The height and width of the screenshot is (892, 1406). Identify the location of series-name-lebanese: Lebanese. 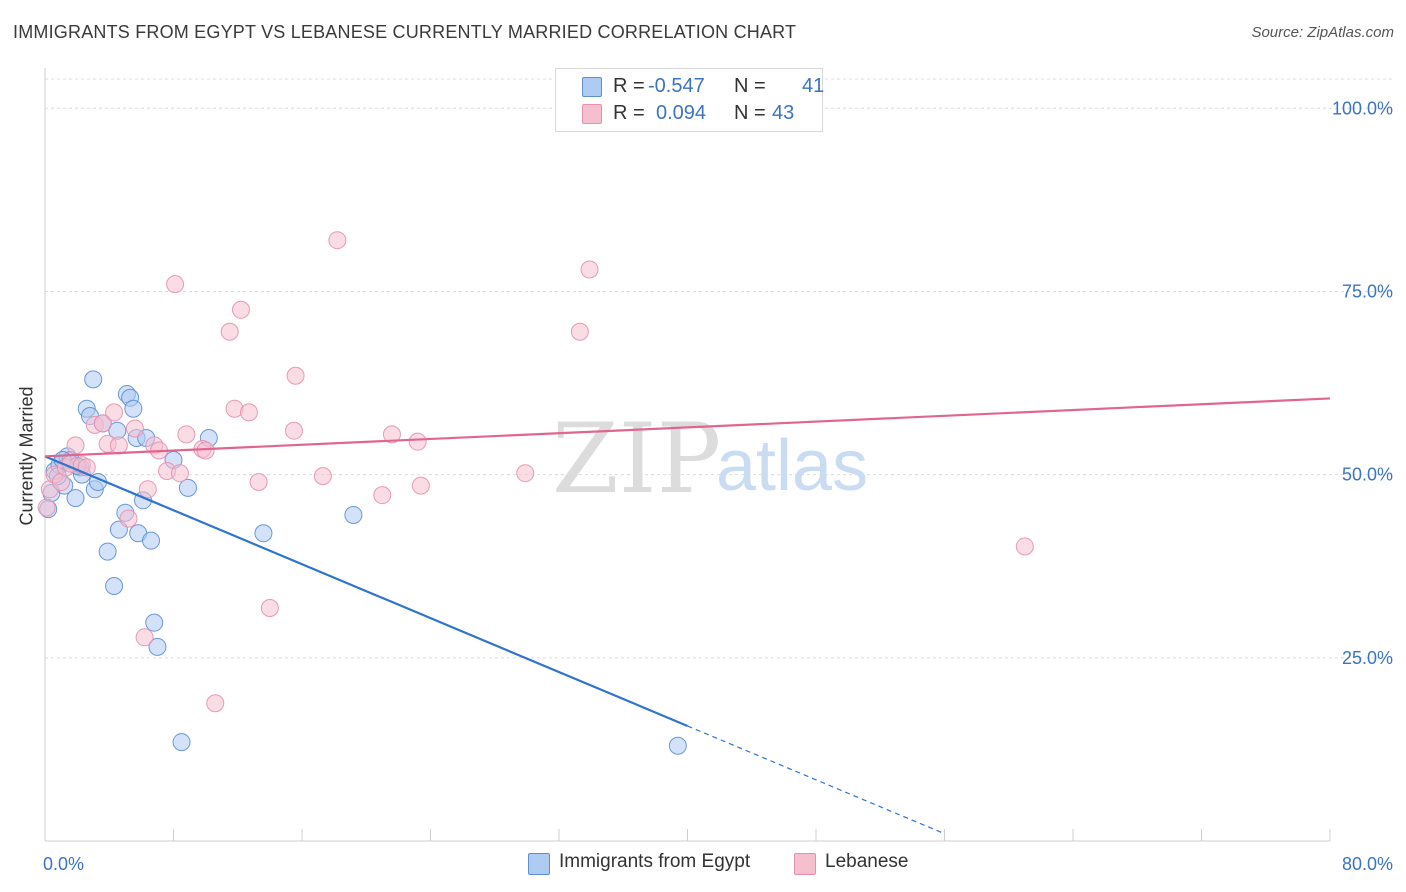
(867, 861).